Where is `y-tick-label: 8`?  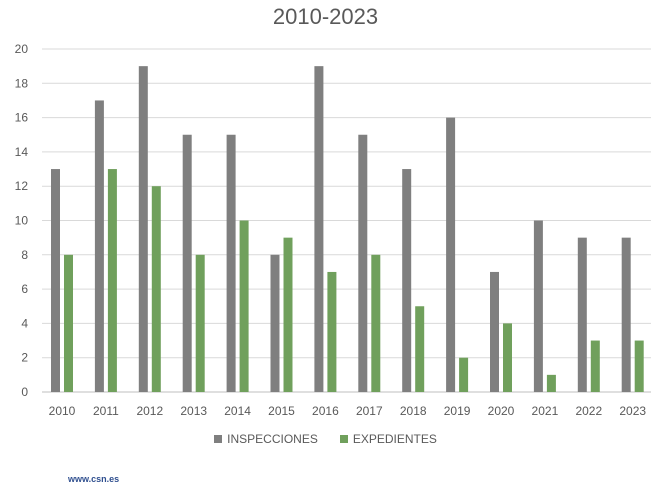
y-tick-label: 8 is located at coordinates (24, 255).